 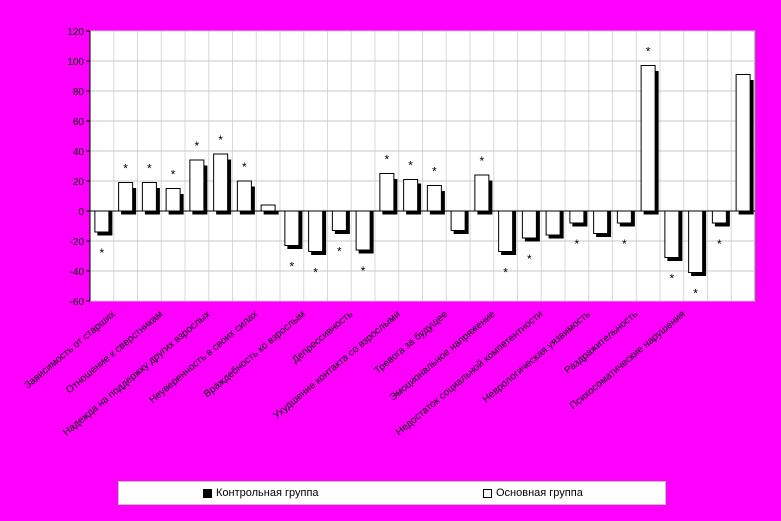 I want to click on y-tick-label: 60, so click(x=79, y=122).